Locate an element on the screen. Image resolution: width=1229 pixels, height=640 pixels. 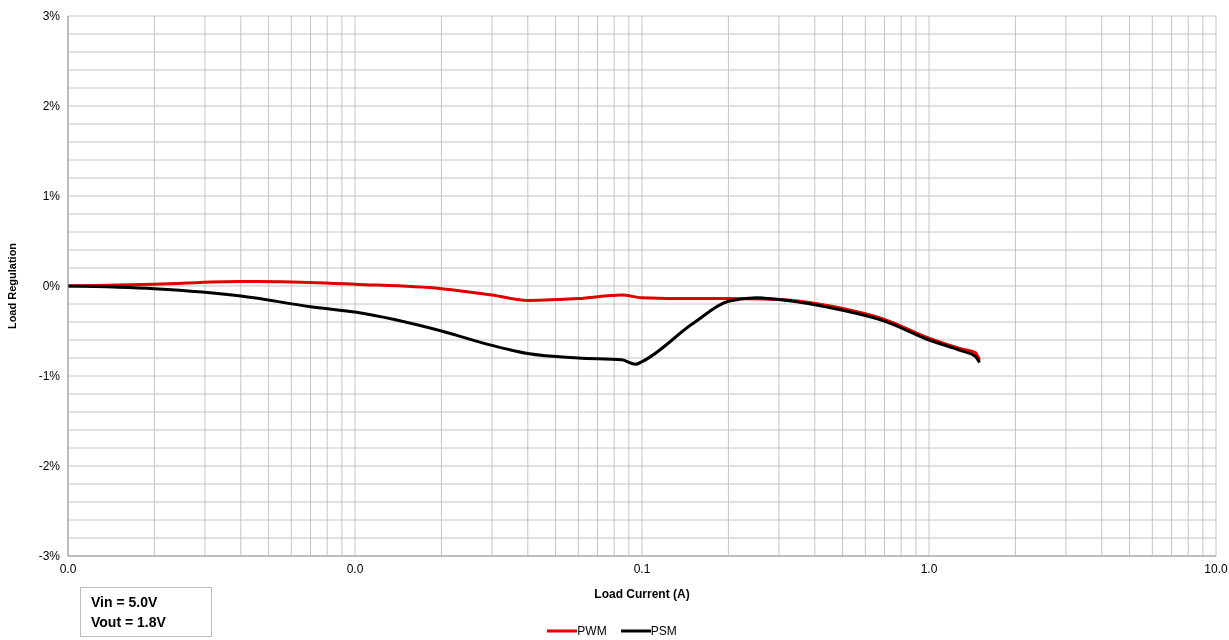
y-tick-label: -3% is located at coordinates (49, 556).